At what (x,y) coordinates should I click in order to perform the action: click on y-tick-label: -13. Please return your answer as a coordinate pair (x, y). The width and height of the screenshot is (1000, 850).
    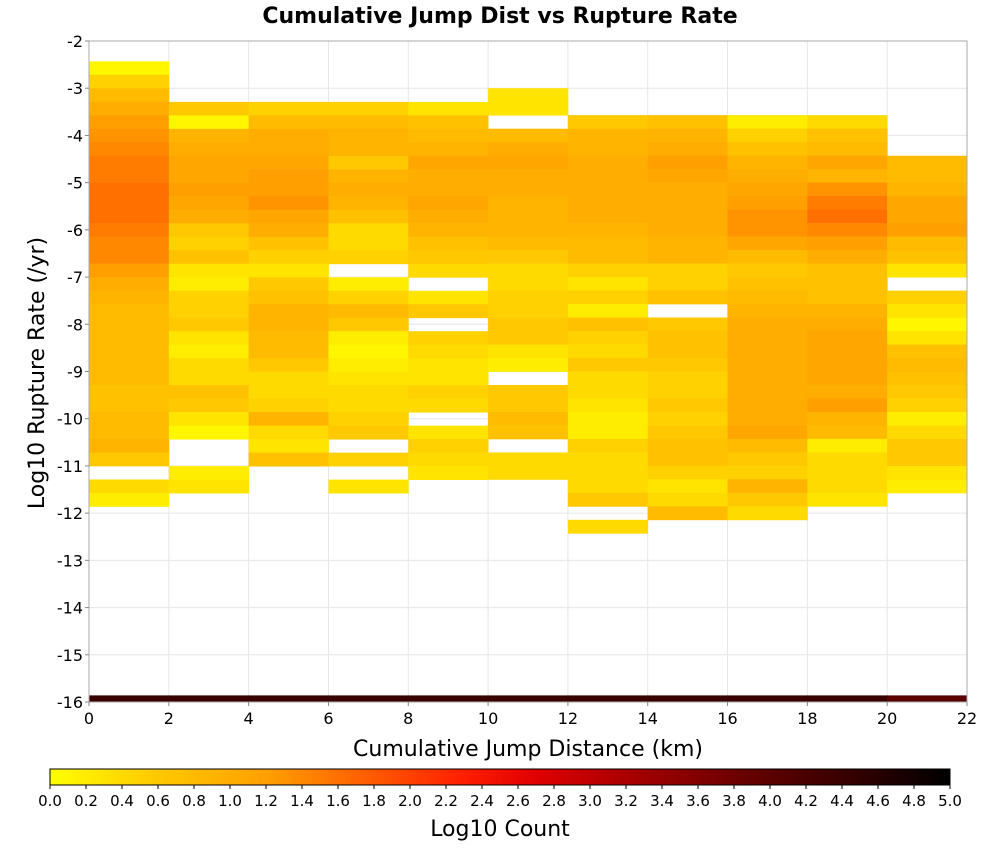
    Looking at the image, I should click on (70, 560).